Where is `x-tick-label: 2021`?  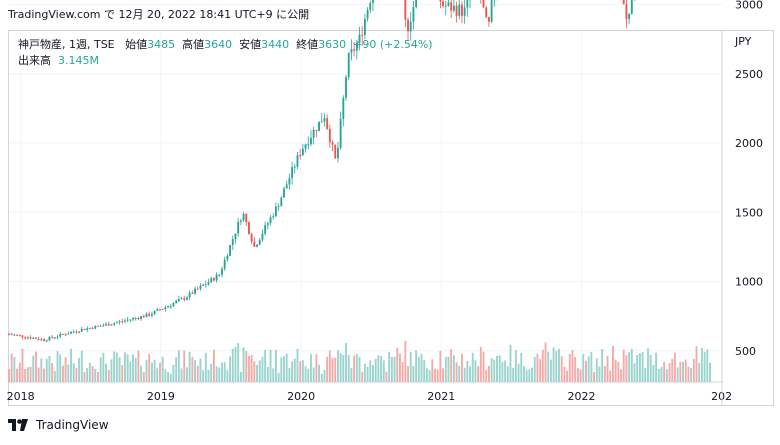 x-tick-label: 2021 is located at coordinates (441, 396).